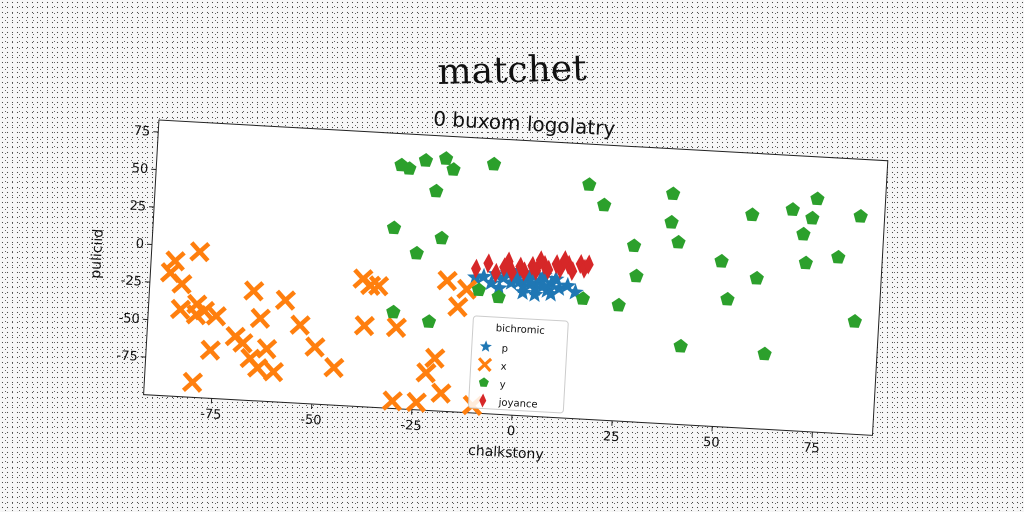 Image resolution: width=1024 pixels, height=512 pixels. I want to click on y-tick-label: 25, so click(137, 207).